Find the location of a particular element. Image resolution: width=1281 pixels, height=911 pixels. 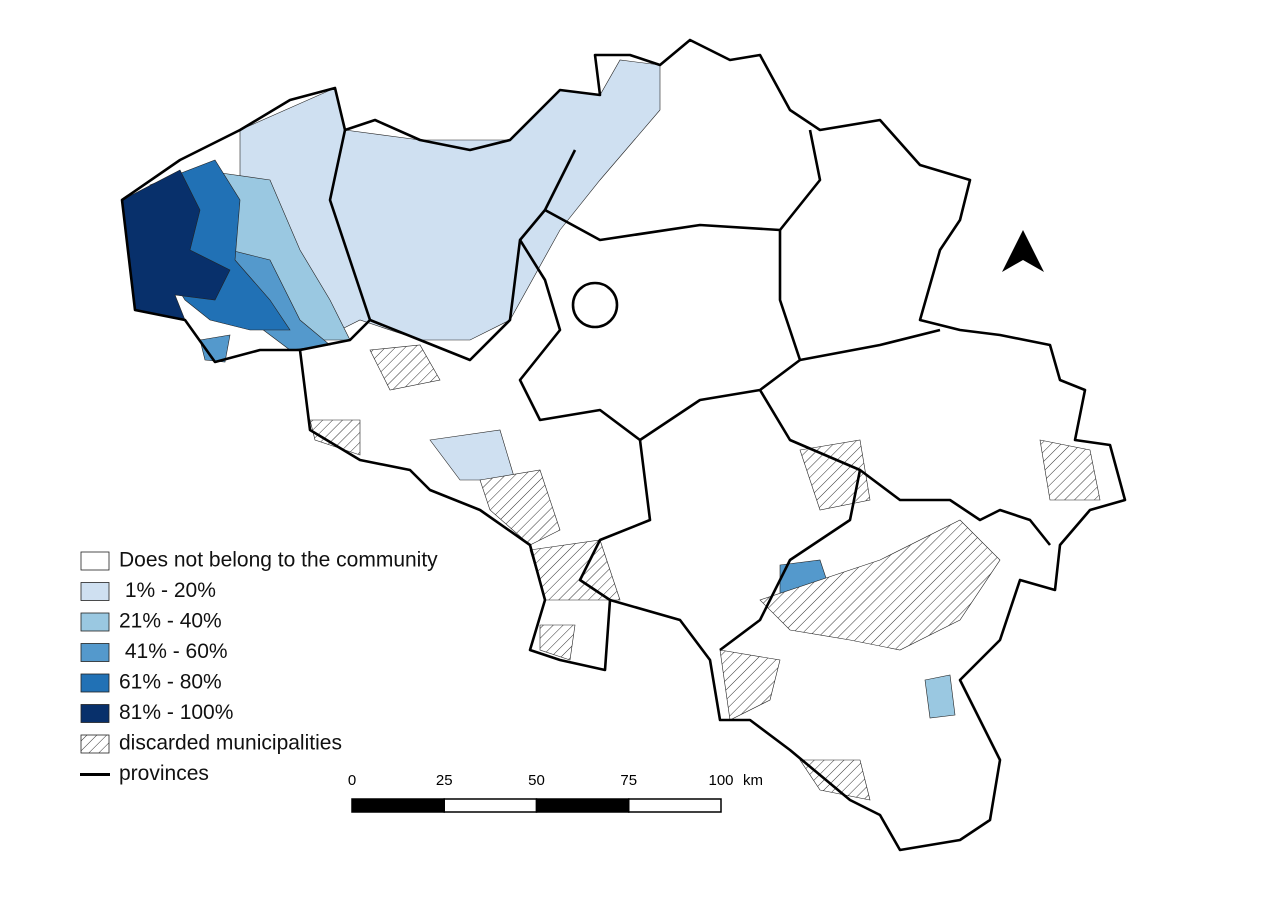

scale-label: 50 is located at coordinates (536, 780).